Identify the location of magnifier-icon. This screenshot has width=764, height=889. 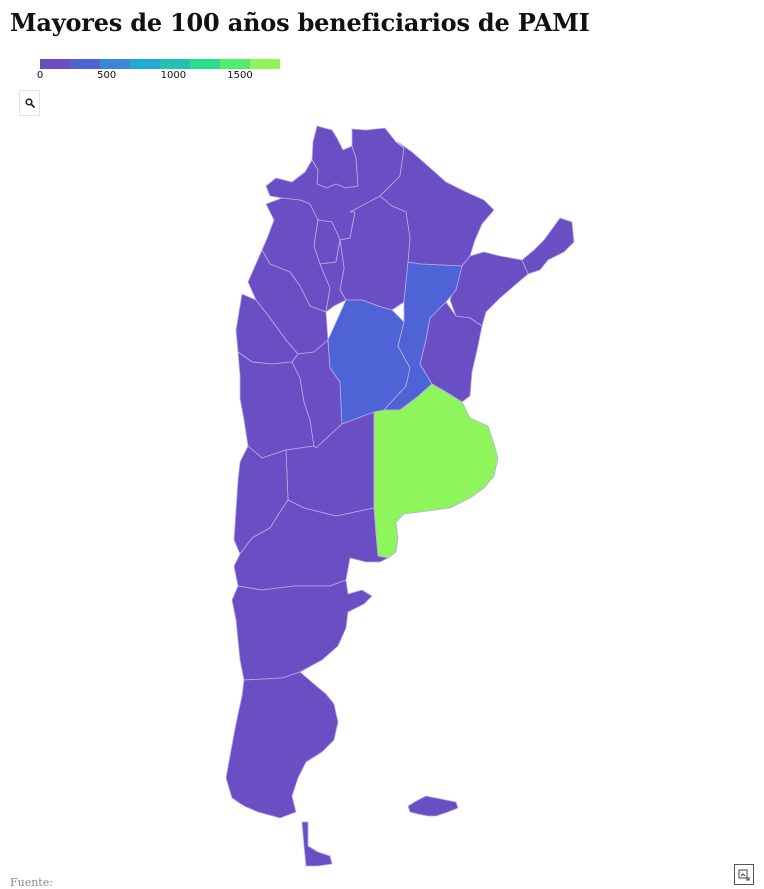
(29, 103).